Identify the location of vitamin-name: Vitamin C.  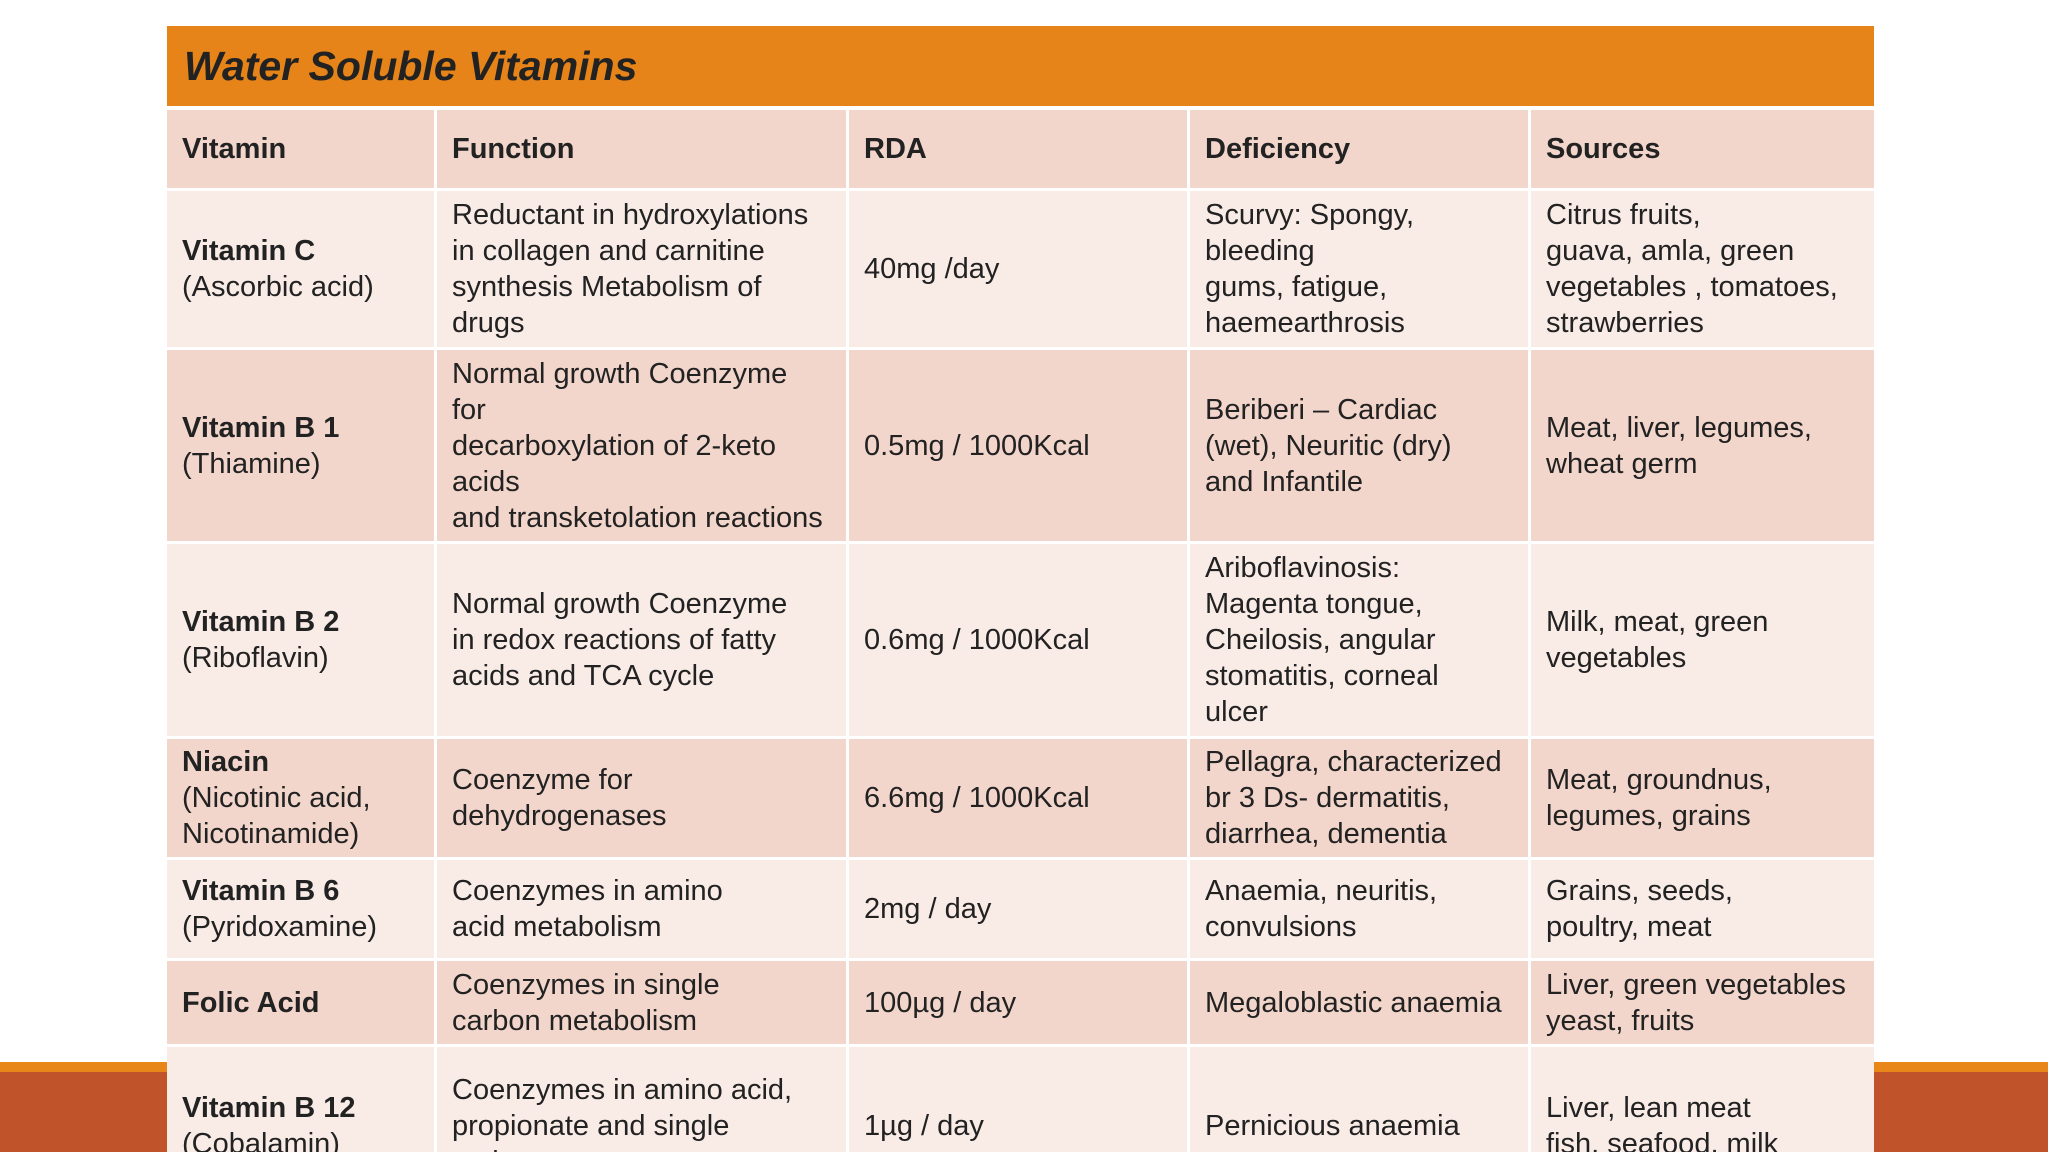
(249, 251).